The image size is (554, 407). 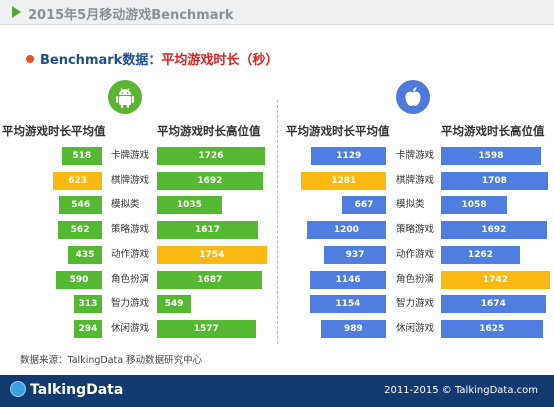 I want to click on ios-high-value: 1058, so click(x=474, y=205).